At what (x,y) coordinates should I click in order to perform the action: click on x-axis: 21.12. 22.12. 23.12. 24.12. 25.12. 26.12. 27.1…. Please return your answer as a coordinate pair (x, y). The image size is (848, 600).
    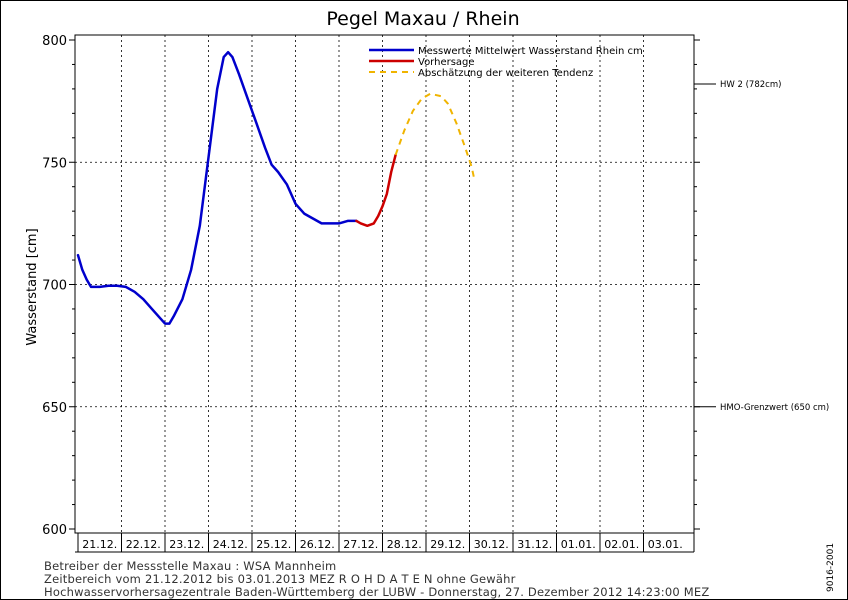
    Looking at the image, I should click on (385, 543).